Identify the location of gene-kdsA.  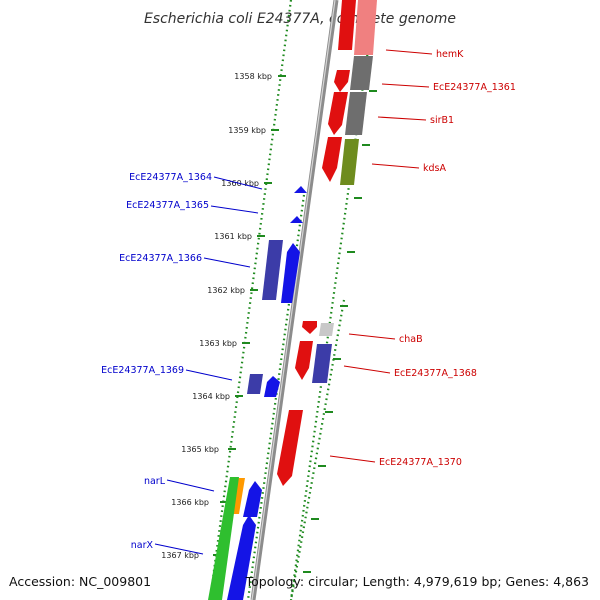
(340, 161).